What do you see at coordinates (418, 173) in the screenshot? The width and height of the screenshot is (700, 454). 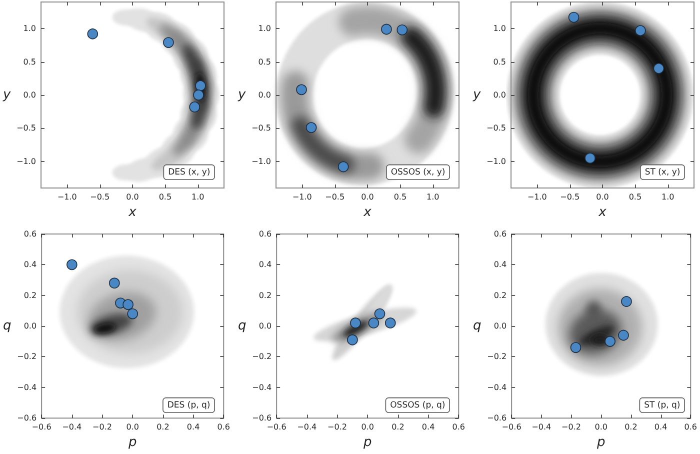 I see `annotation: OSSOS (x, y)` at bounding box center [418, 173].